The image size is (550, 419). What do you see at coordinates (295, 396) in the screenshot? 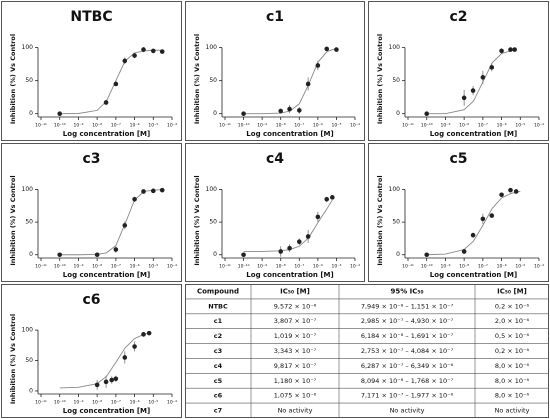
I see `table-cell: 1,075 × 10⁻⁶` at bounding box center [295, 396].